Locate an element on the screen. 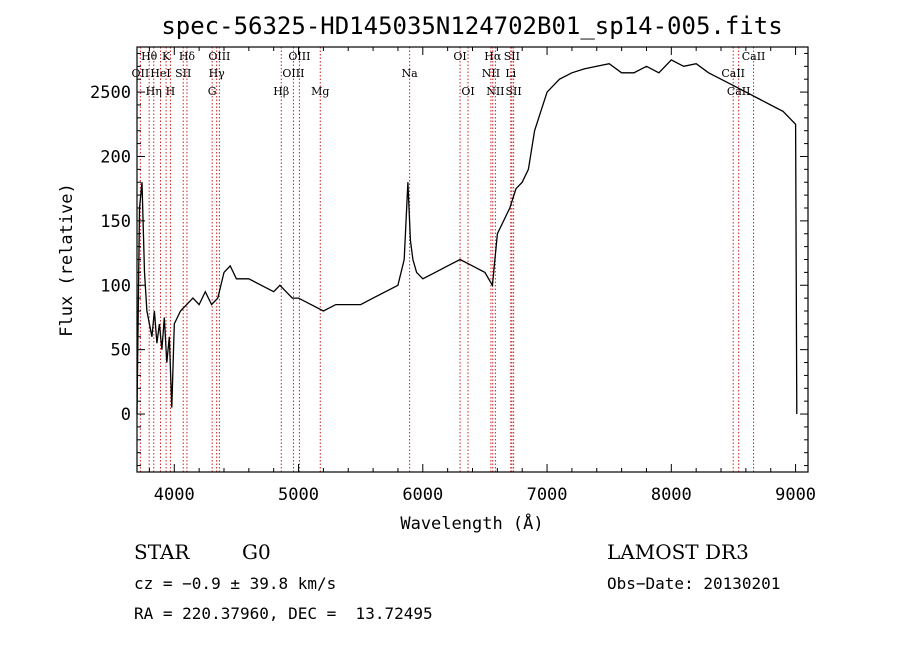 The image size is (900, 649). line-label: Mg is located at coordinates (320, 91).